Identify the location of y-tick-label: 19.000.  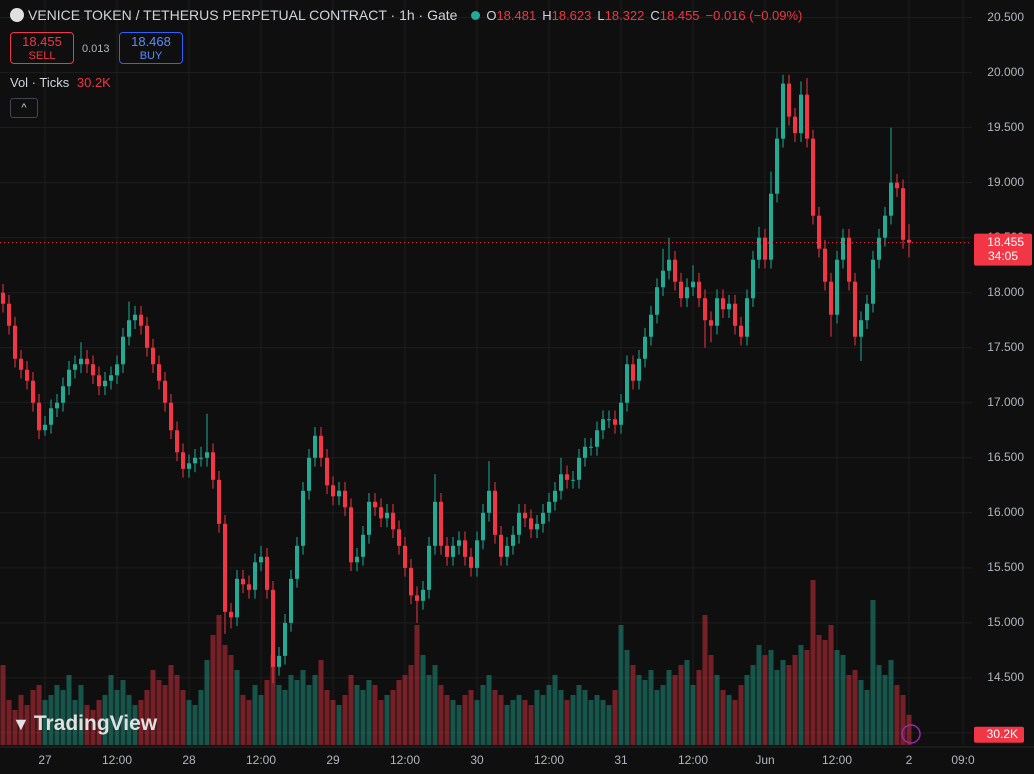
(1005, 182).